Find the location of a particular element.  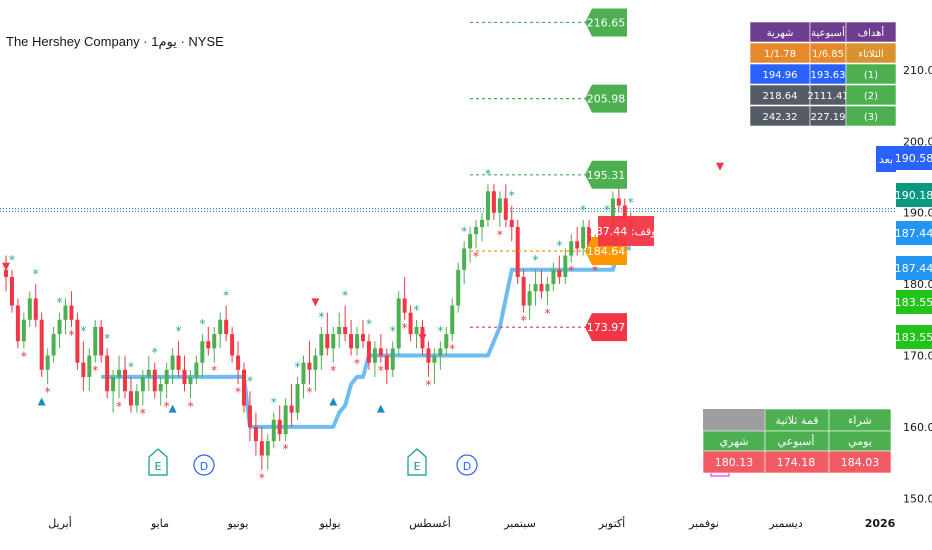

triple-table-value: 184.03 is located at coordinates (860, 462).